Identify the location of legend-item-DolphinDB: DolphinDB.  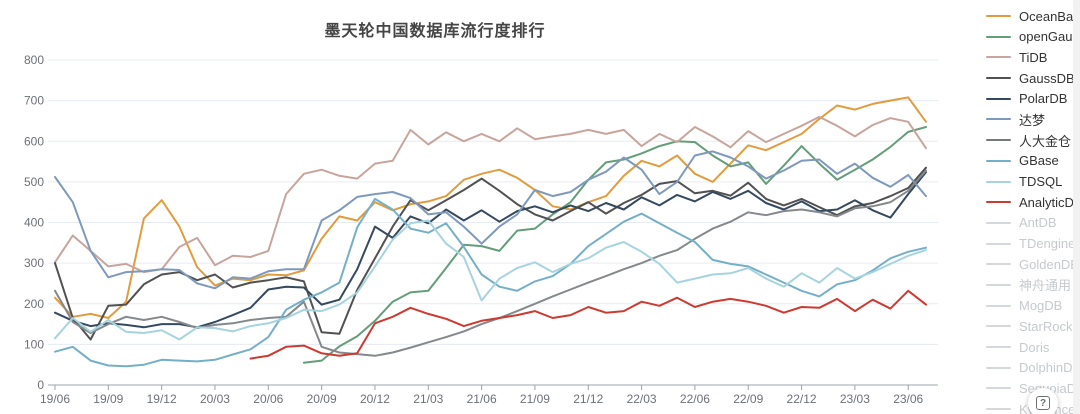
(1033, 368).